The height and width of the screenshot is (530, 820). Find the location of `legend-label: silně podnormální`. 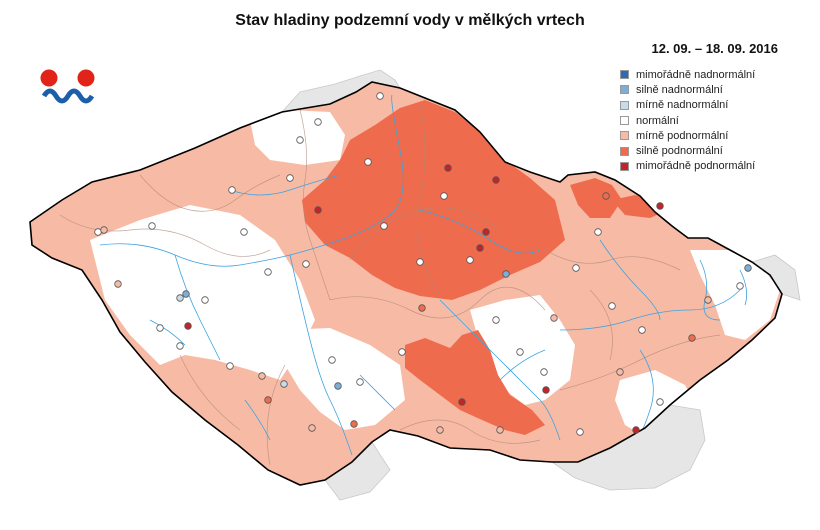

legend-label: silně podnormální is located at coordinates (679, 151).